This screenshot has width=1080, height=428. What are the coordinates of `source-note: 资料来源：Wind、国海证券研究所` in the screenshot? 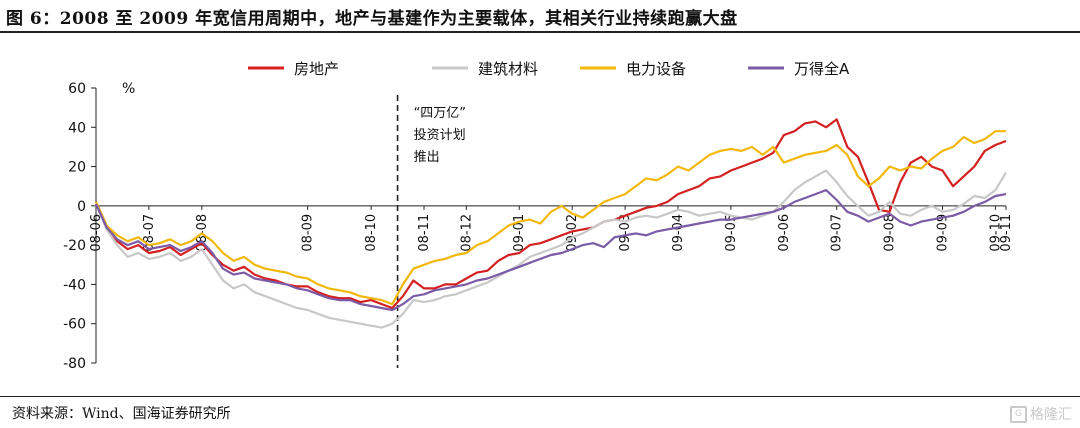 It's located at (121, 414).